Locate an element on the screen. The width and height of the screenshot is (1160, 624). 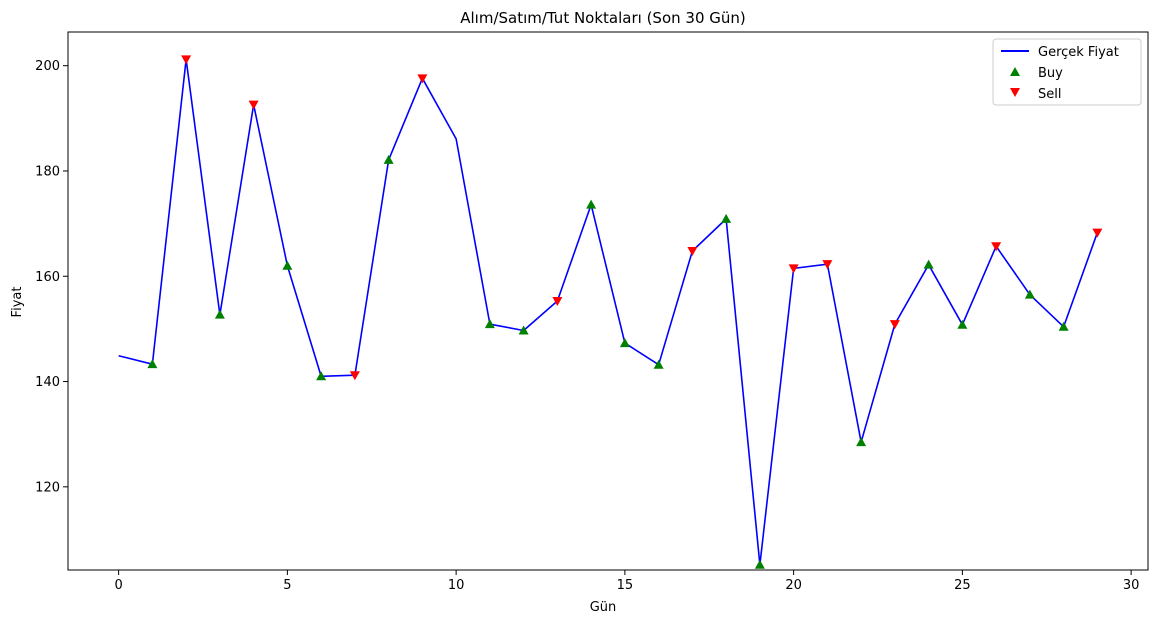
legend-sell-marker is located at coordinates (1015, 92).